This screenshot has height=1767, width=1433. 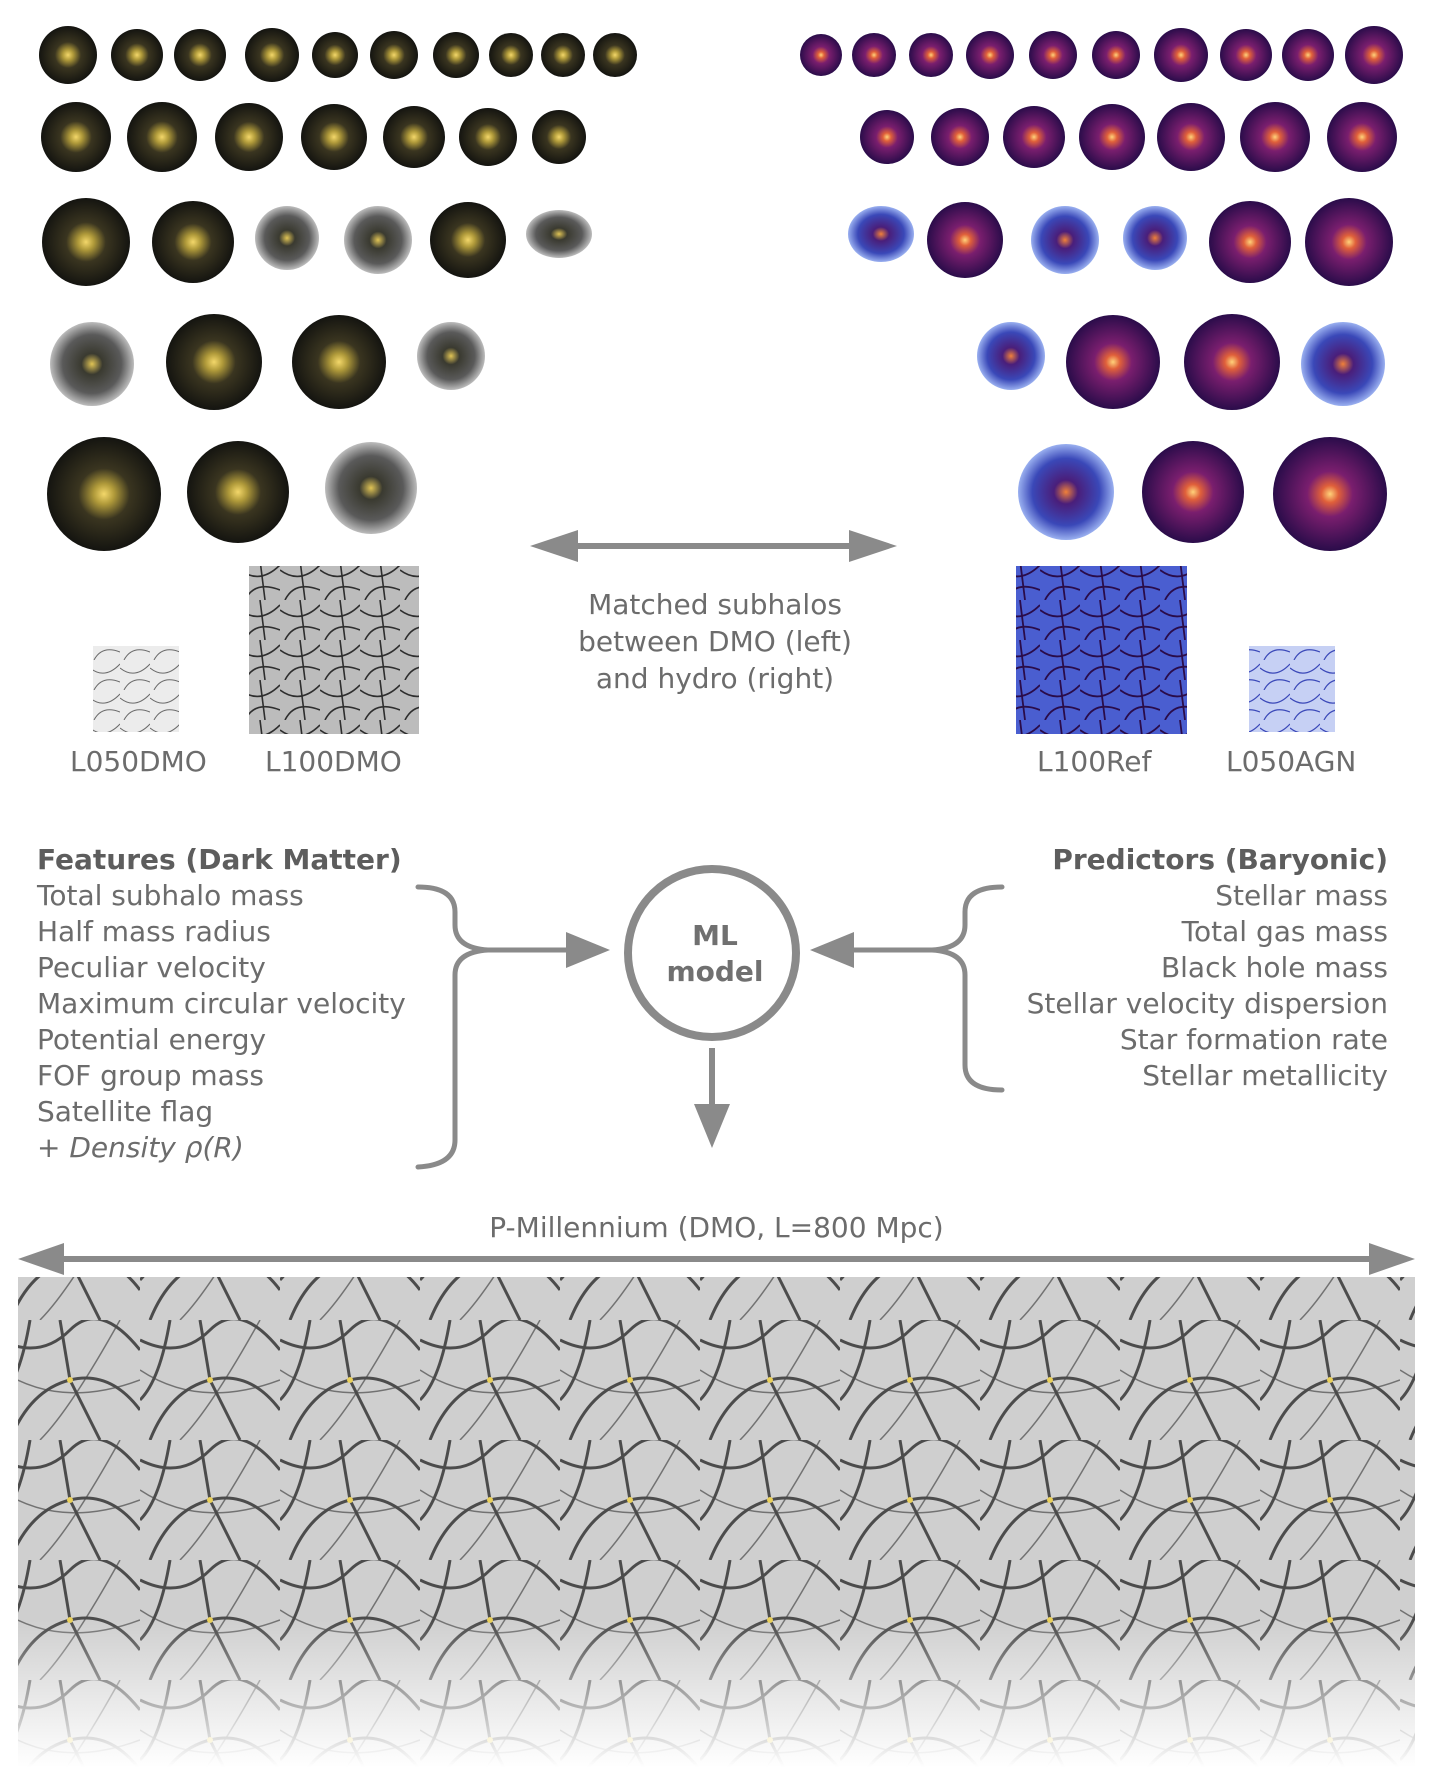 What do you see at coordinates (1101, 650) in the screenshot?
I see `l100ref-box` at bounding box center [1101, 650].